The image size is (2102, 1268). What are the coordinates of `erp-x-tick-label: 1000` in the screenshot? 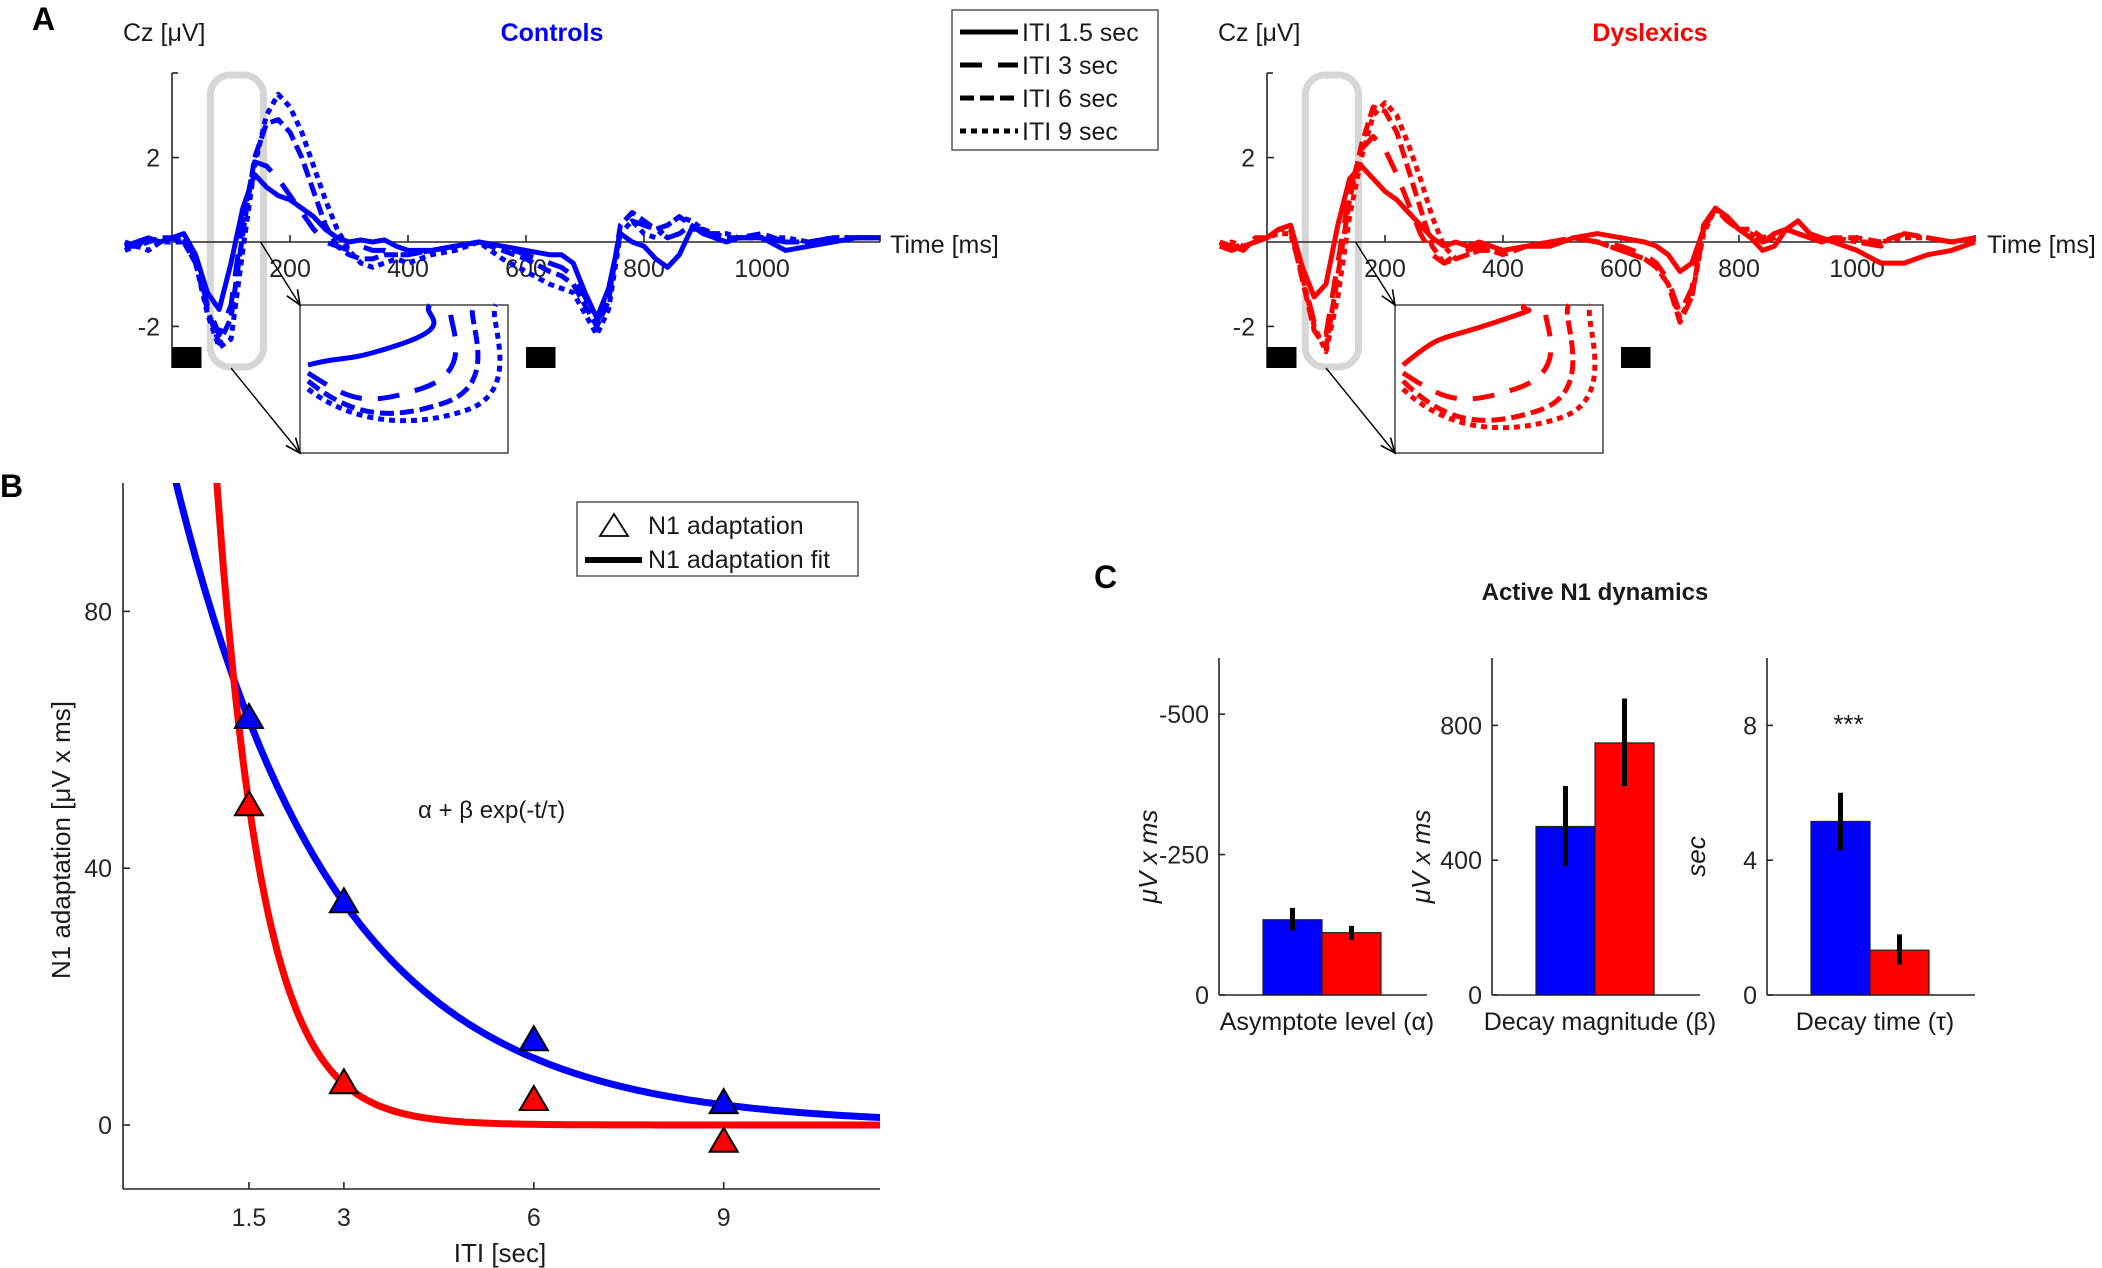 It's located at (762, 269).